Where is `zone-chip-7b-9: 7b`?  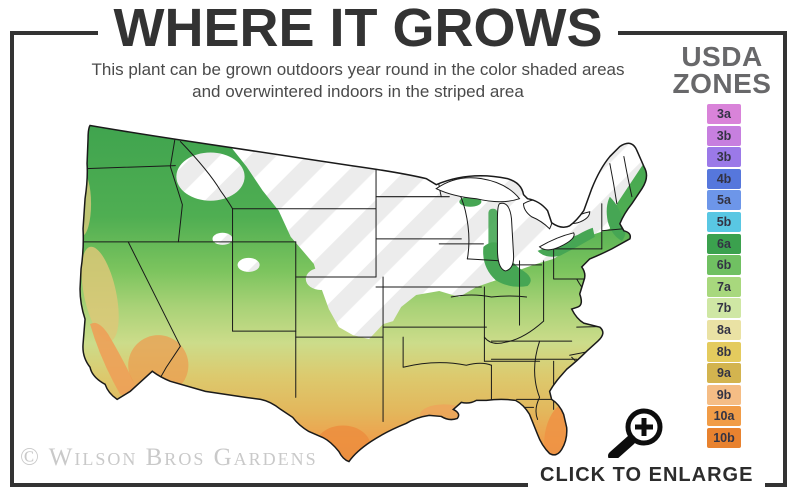
zone-chip-7b-9: 7b is located at coordinates (724, 308).